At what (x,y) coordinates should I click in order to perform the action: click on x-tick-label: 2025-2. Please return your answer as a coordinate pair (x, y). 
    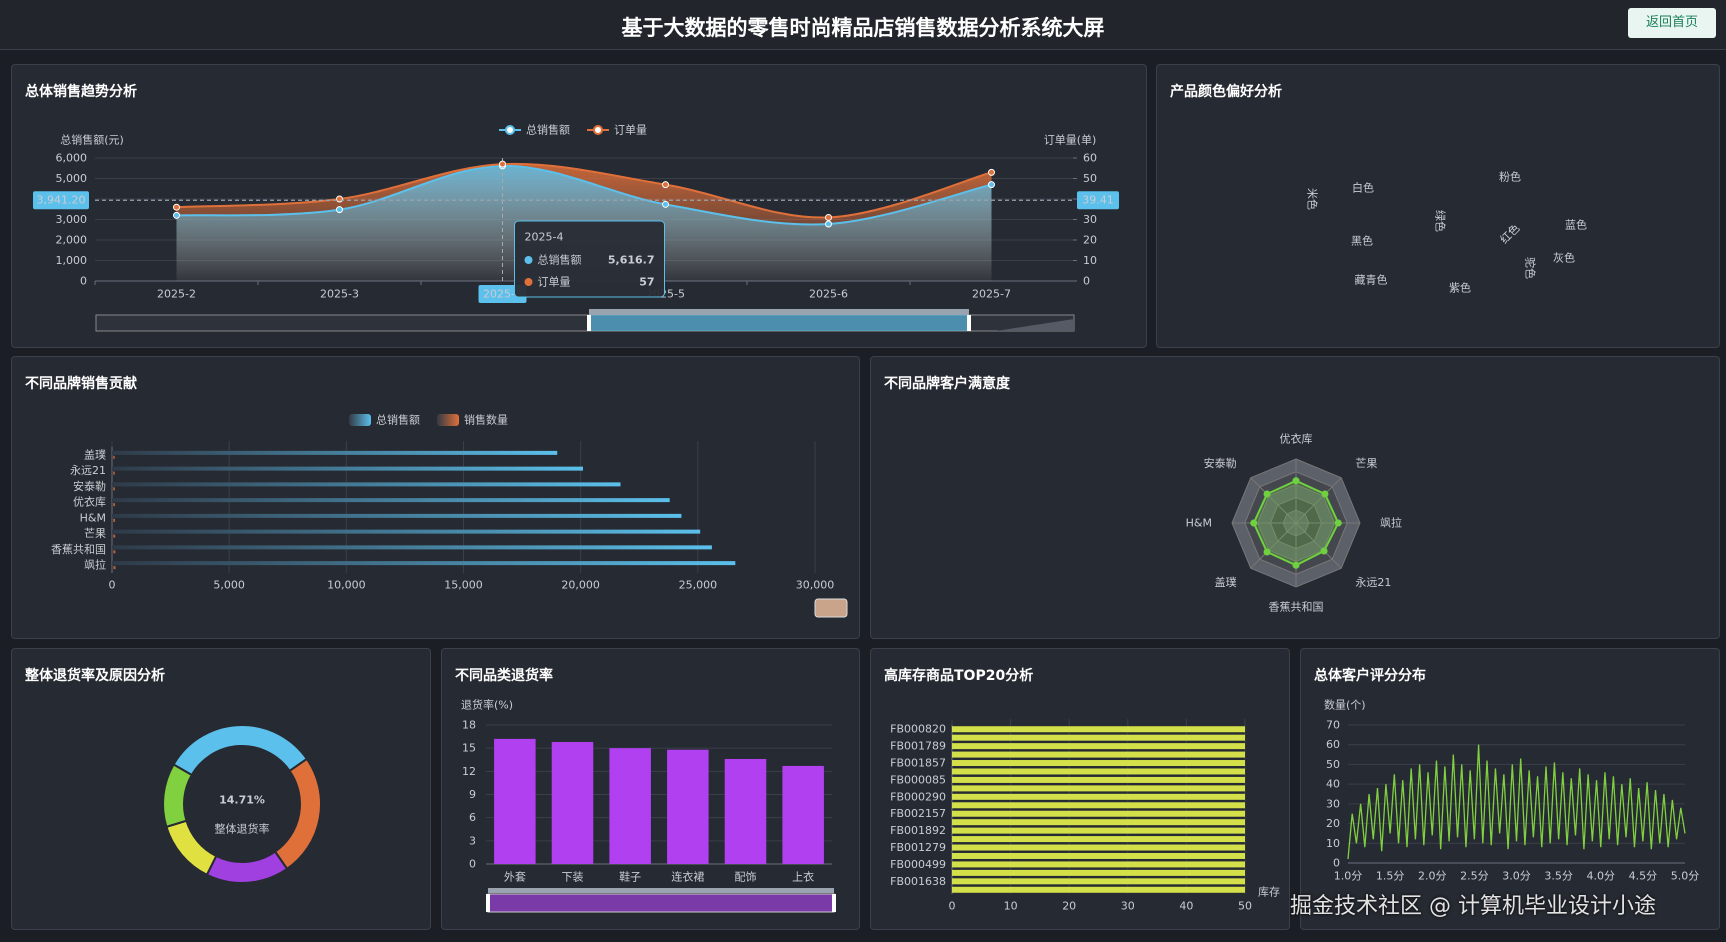
    Looking at the image, I should click on (176, 294).